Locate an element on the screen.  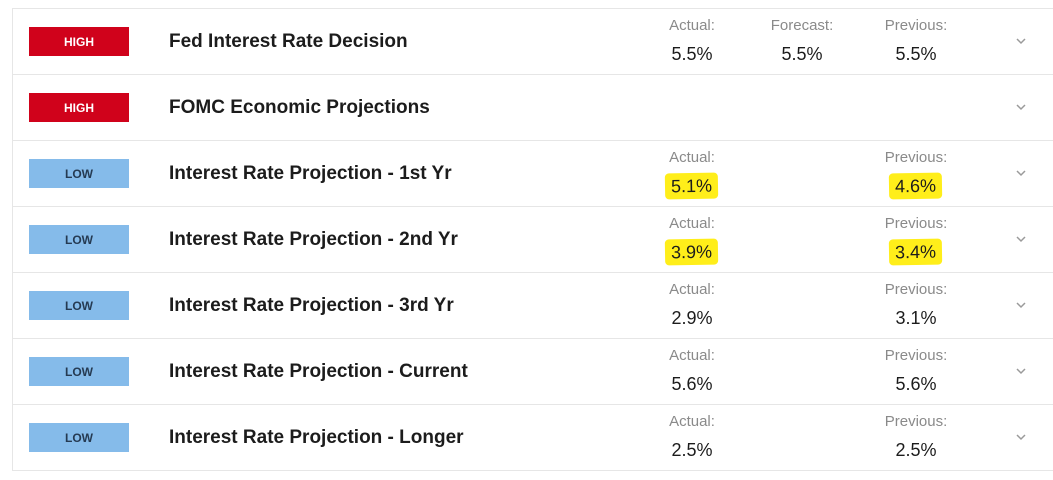
event-row: HIGH FOMC Economic Projections is located at coordinates (533, 108).